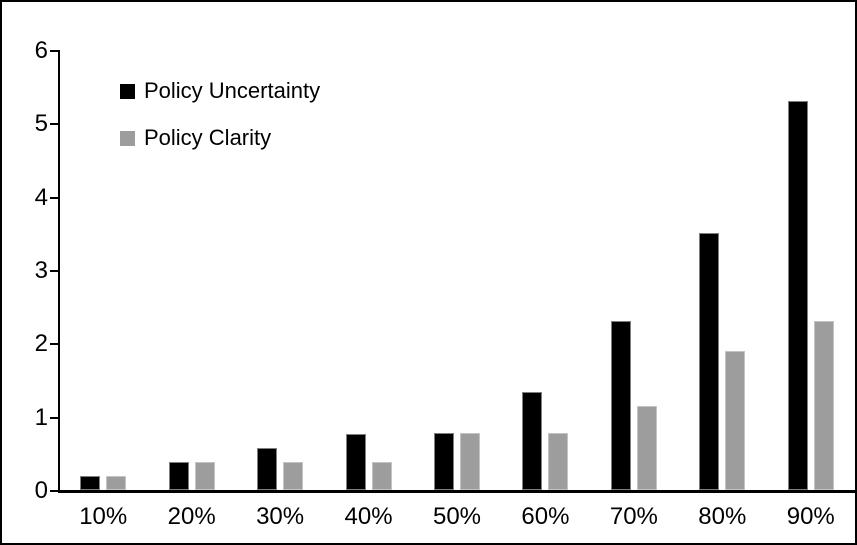  Describe the element at coordinates (41, 50) in the screenshot. I see `y-tick-label-6: 6` at that location.